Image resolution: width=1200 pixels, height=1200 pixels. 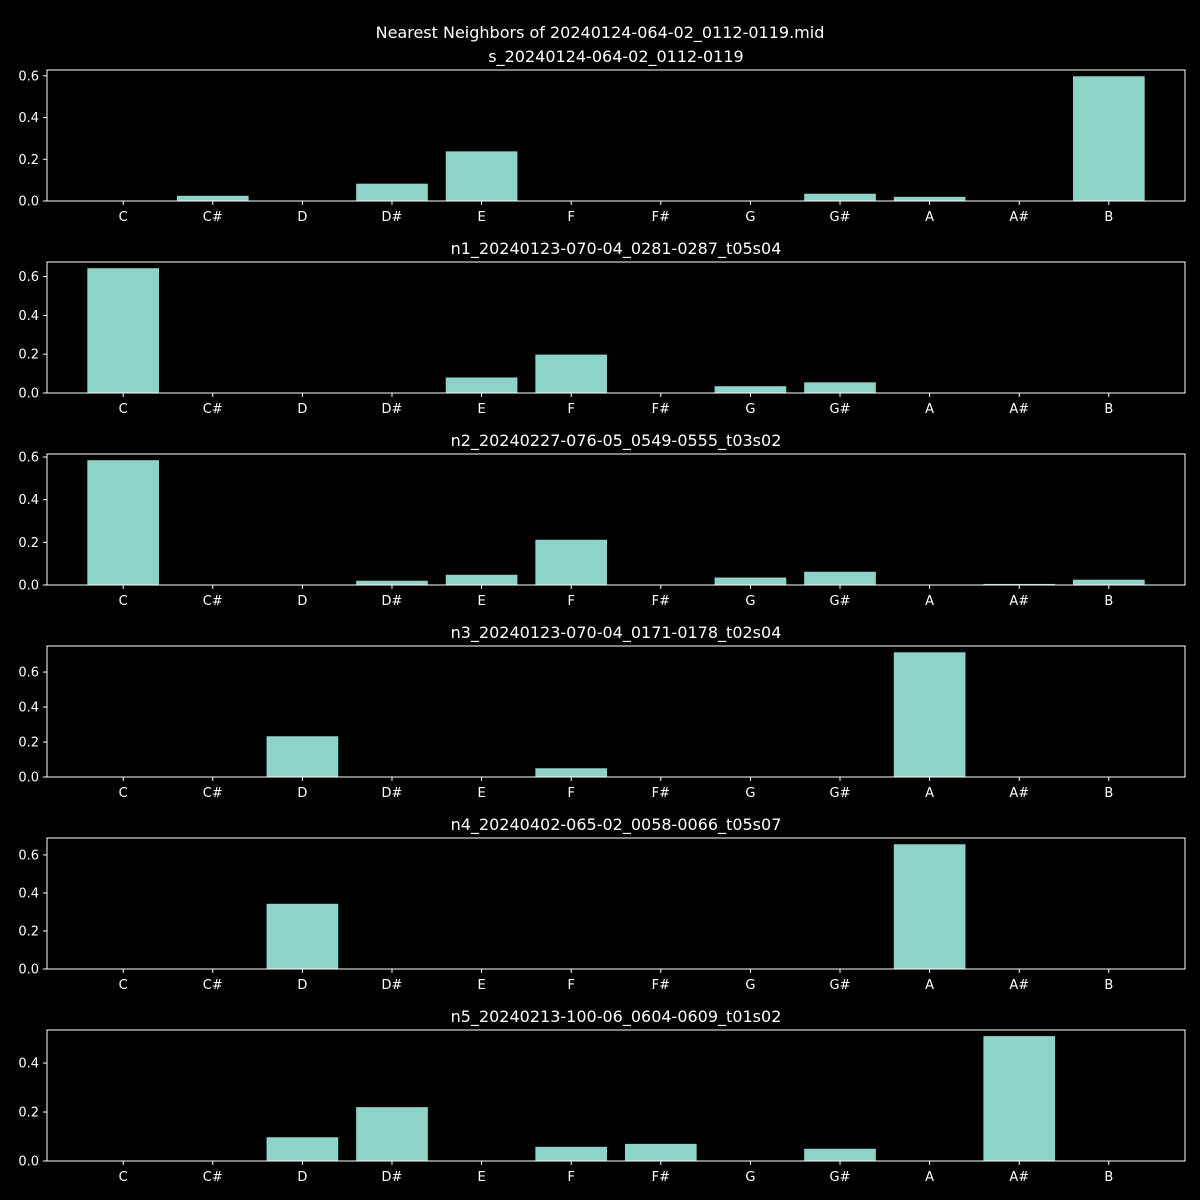 What do you see at coordinates (212, 198) in the screenshot?
I see `bar-Csharp` at bounding box center [212, 198].